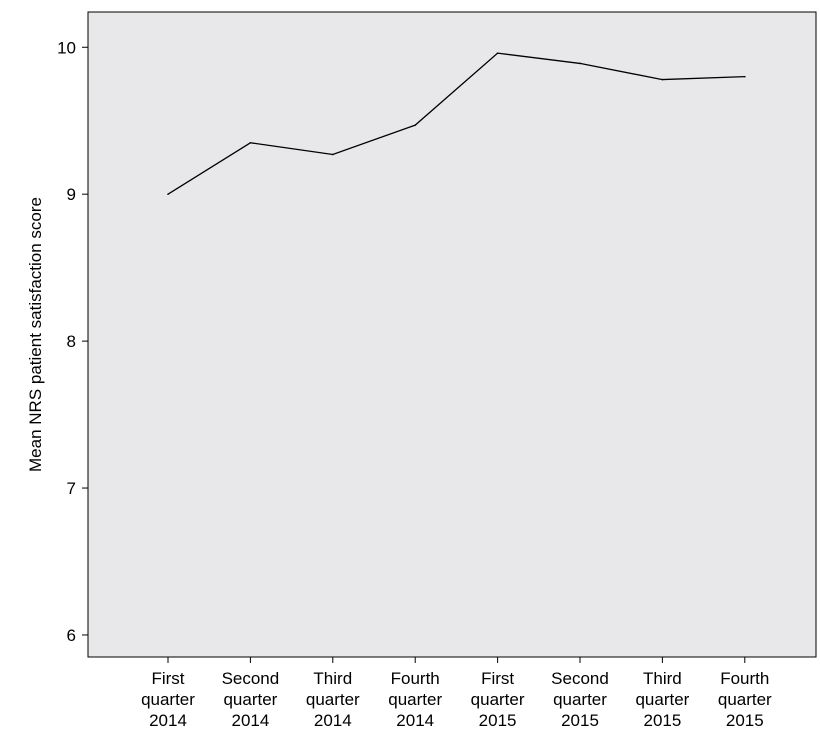  I want to click on x-tick-label: Third quarter 2015, so click(662, 699).